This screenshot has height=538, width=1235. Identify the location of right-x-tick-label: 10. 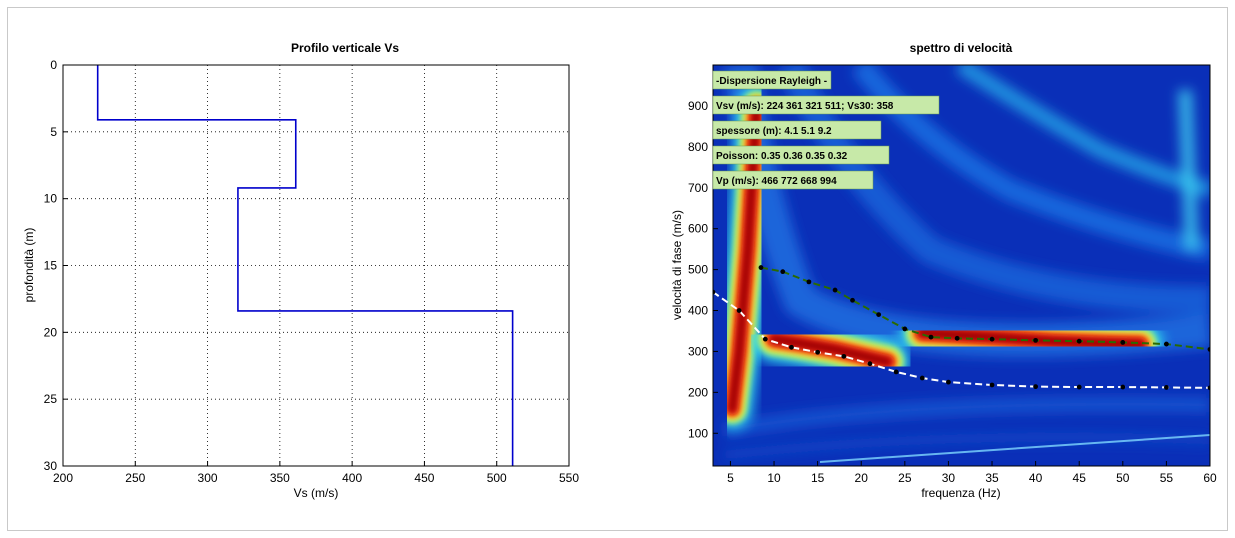
(774, 478).